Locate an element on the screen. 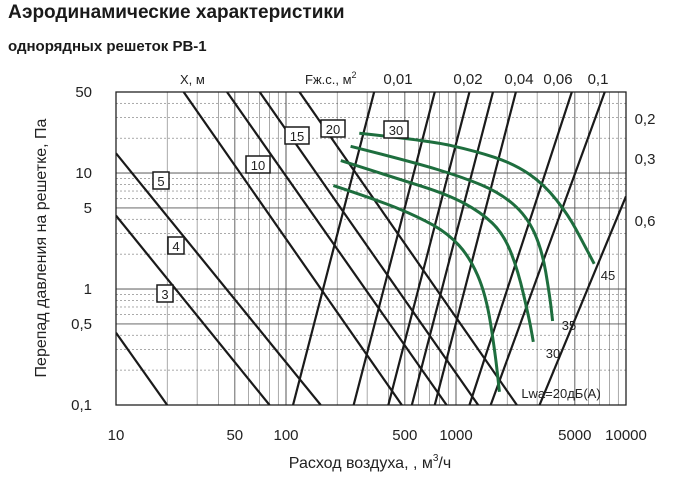 The height and width of the screenshot is (477, 700). area-label: 0,01 is located at coordinates (397, 79).